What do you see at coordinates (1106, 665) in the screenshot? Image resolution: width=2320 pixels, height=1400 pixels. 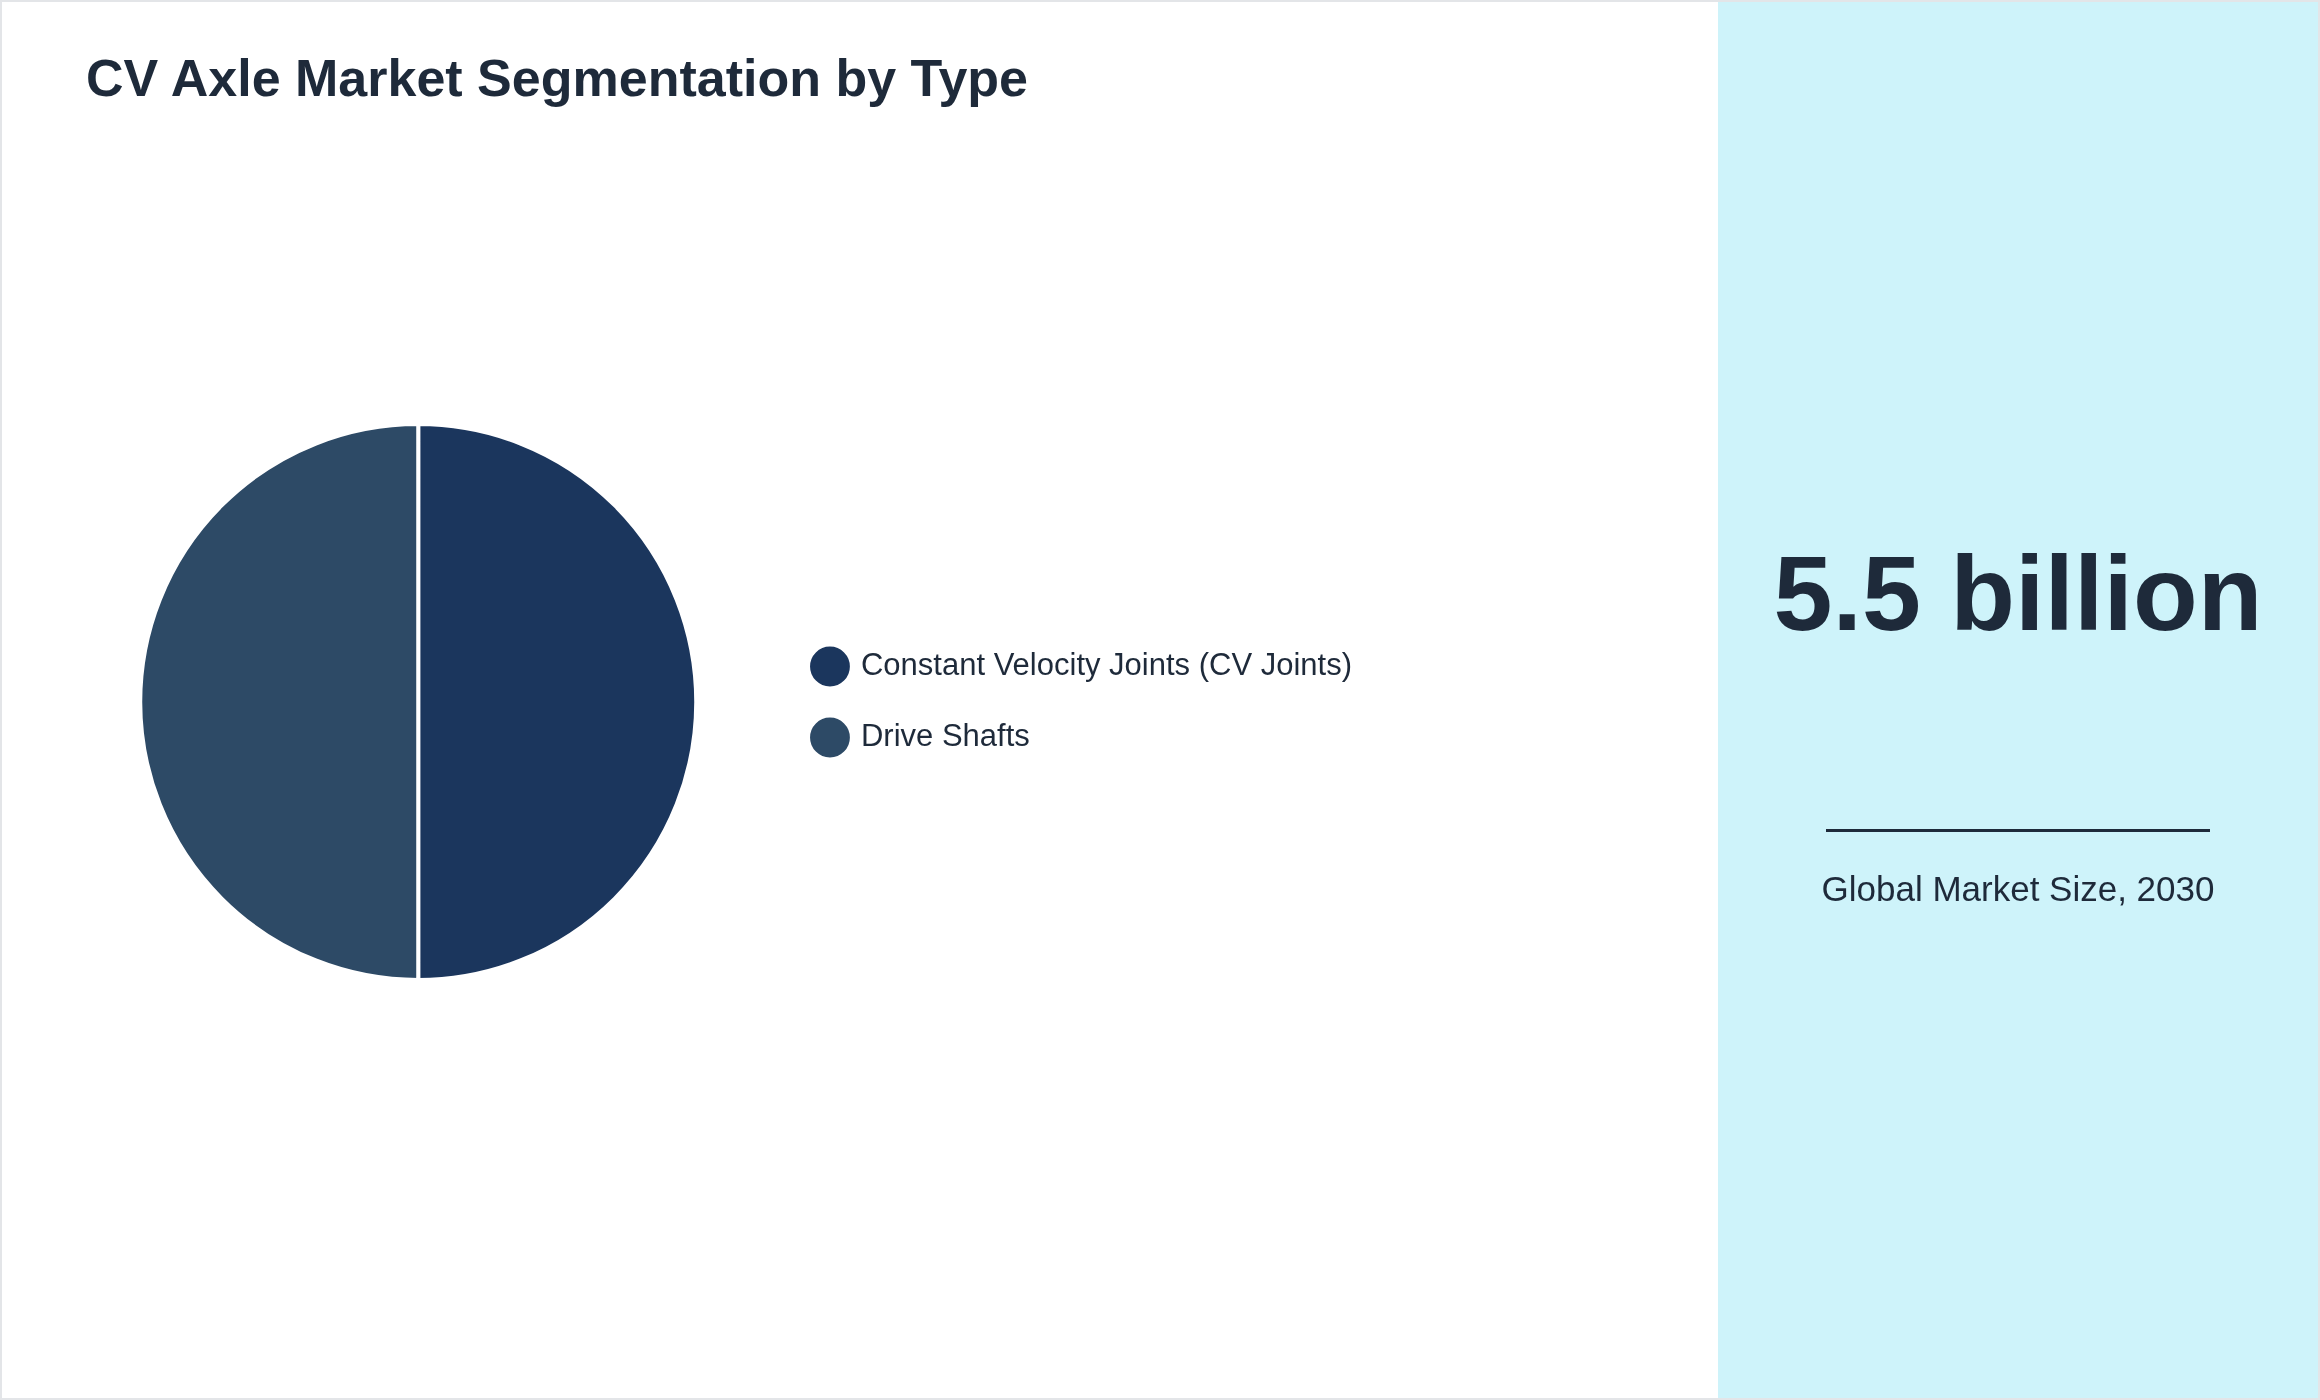 I see `legend-label: Constant Velocity Joints (CV Joints)` at bounding box center [1106, 665].